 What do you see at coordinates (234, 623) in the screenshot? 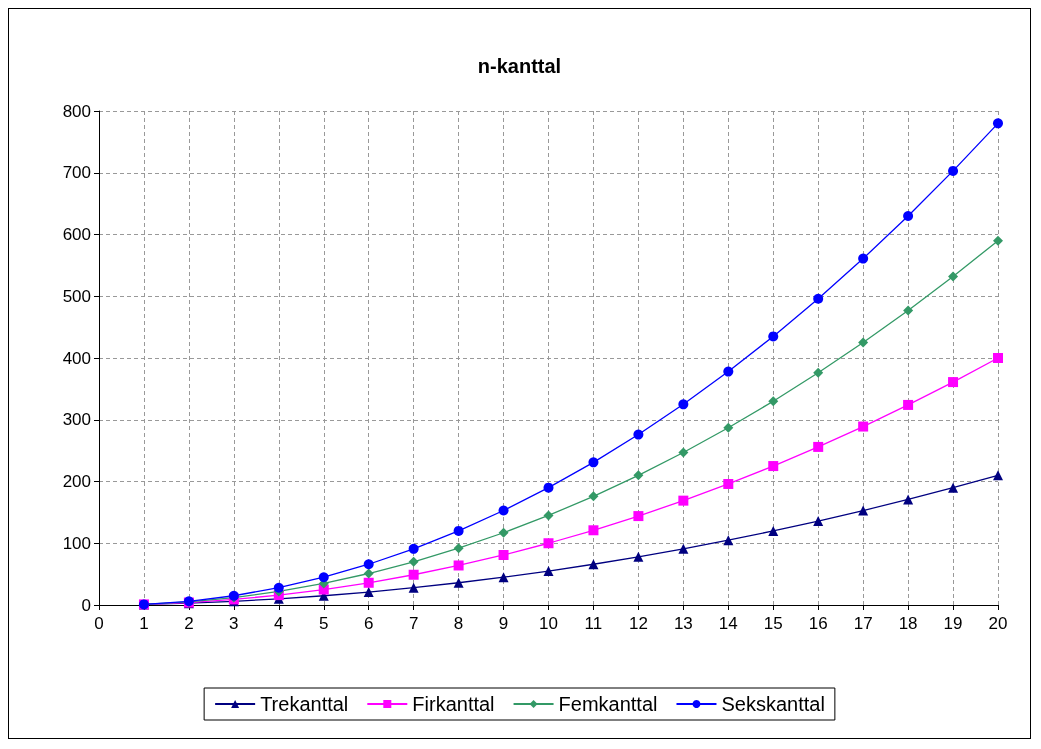
I see `x-tick-label: 3` at bounding box center [234, 623].